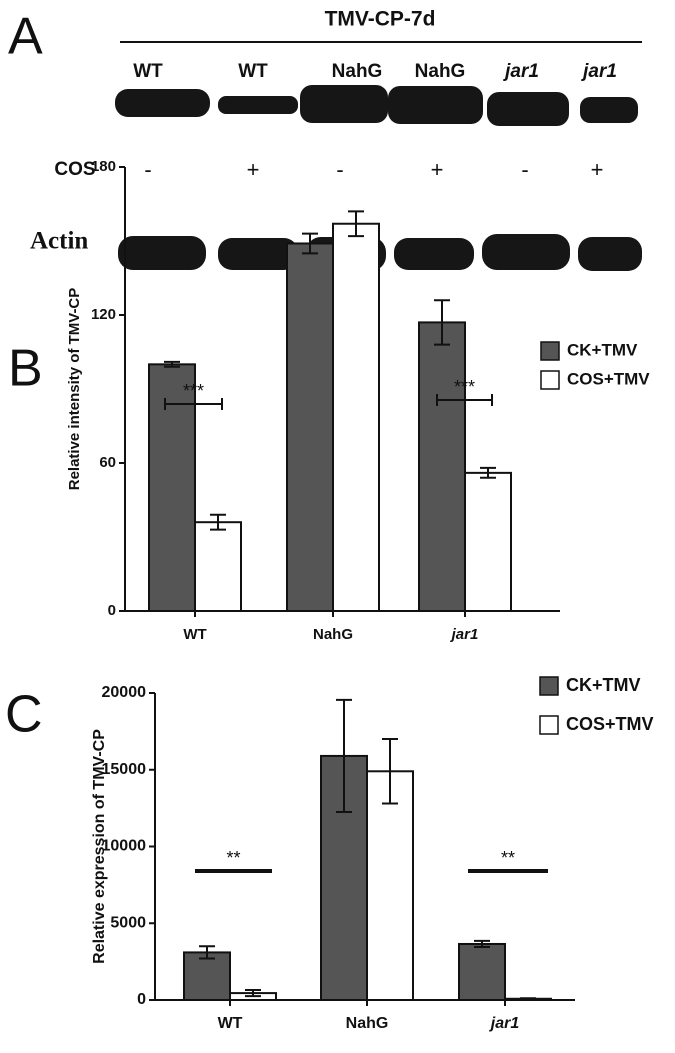 The image size is (675, 1053). Describe the element at coordinates (25, 37) in the screenshot. I see `panel-label: A` at that location.